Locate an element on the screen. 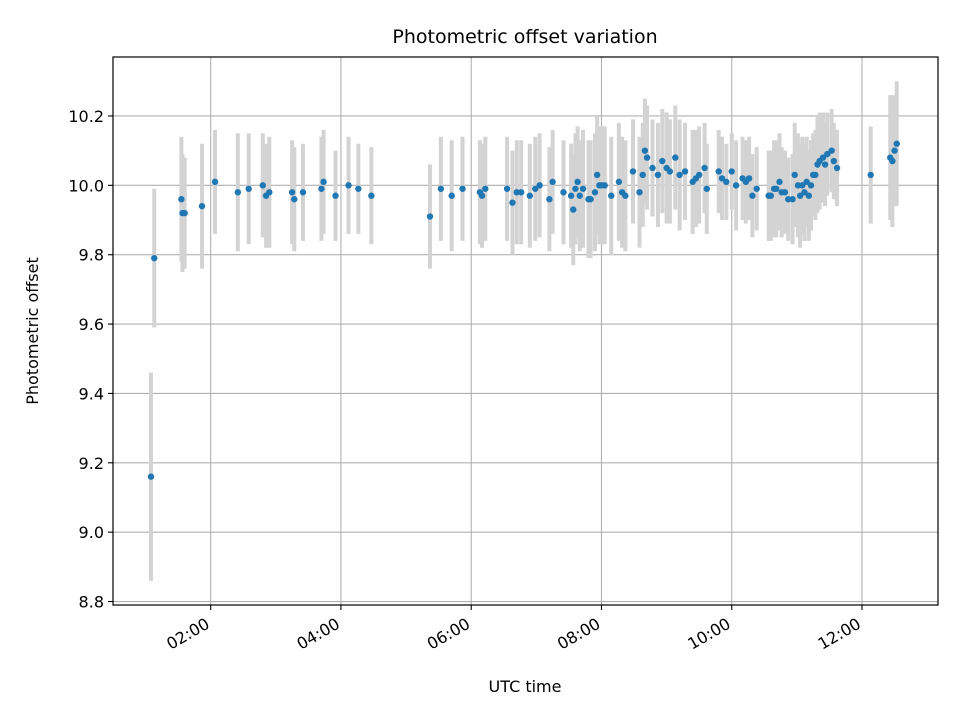 The width and height of the screenshot is (960, 720). y-tick-label: 9.4 is located at coordinates (91, 393).